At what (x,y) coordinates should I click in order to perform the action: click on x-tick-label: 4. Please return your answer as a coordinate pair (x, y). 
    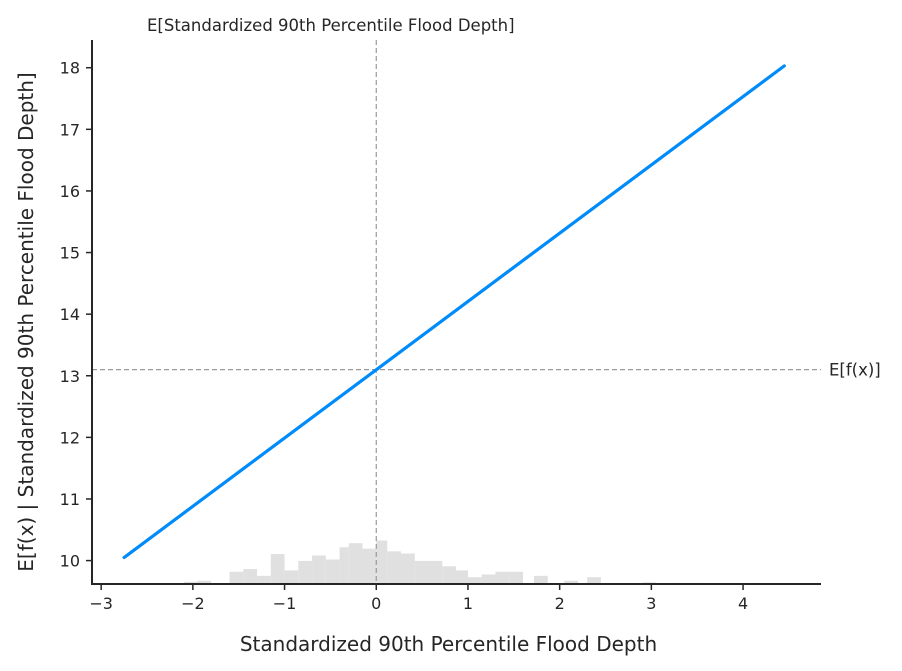
    Looking at the image, I should click on (743, 603).